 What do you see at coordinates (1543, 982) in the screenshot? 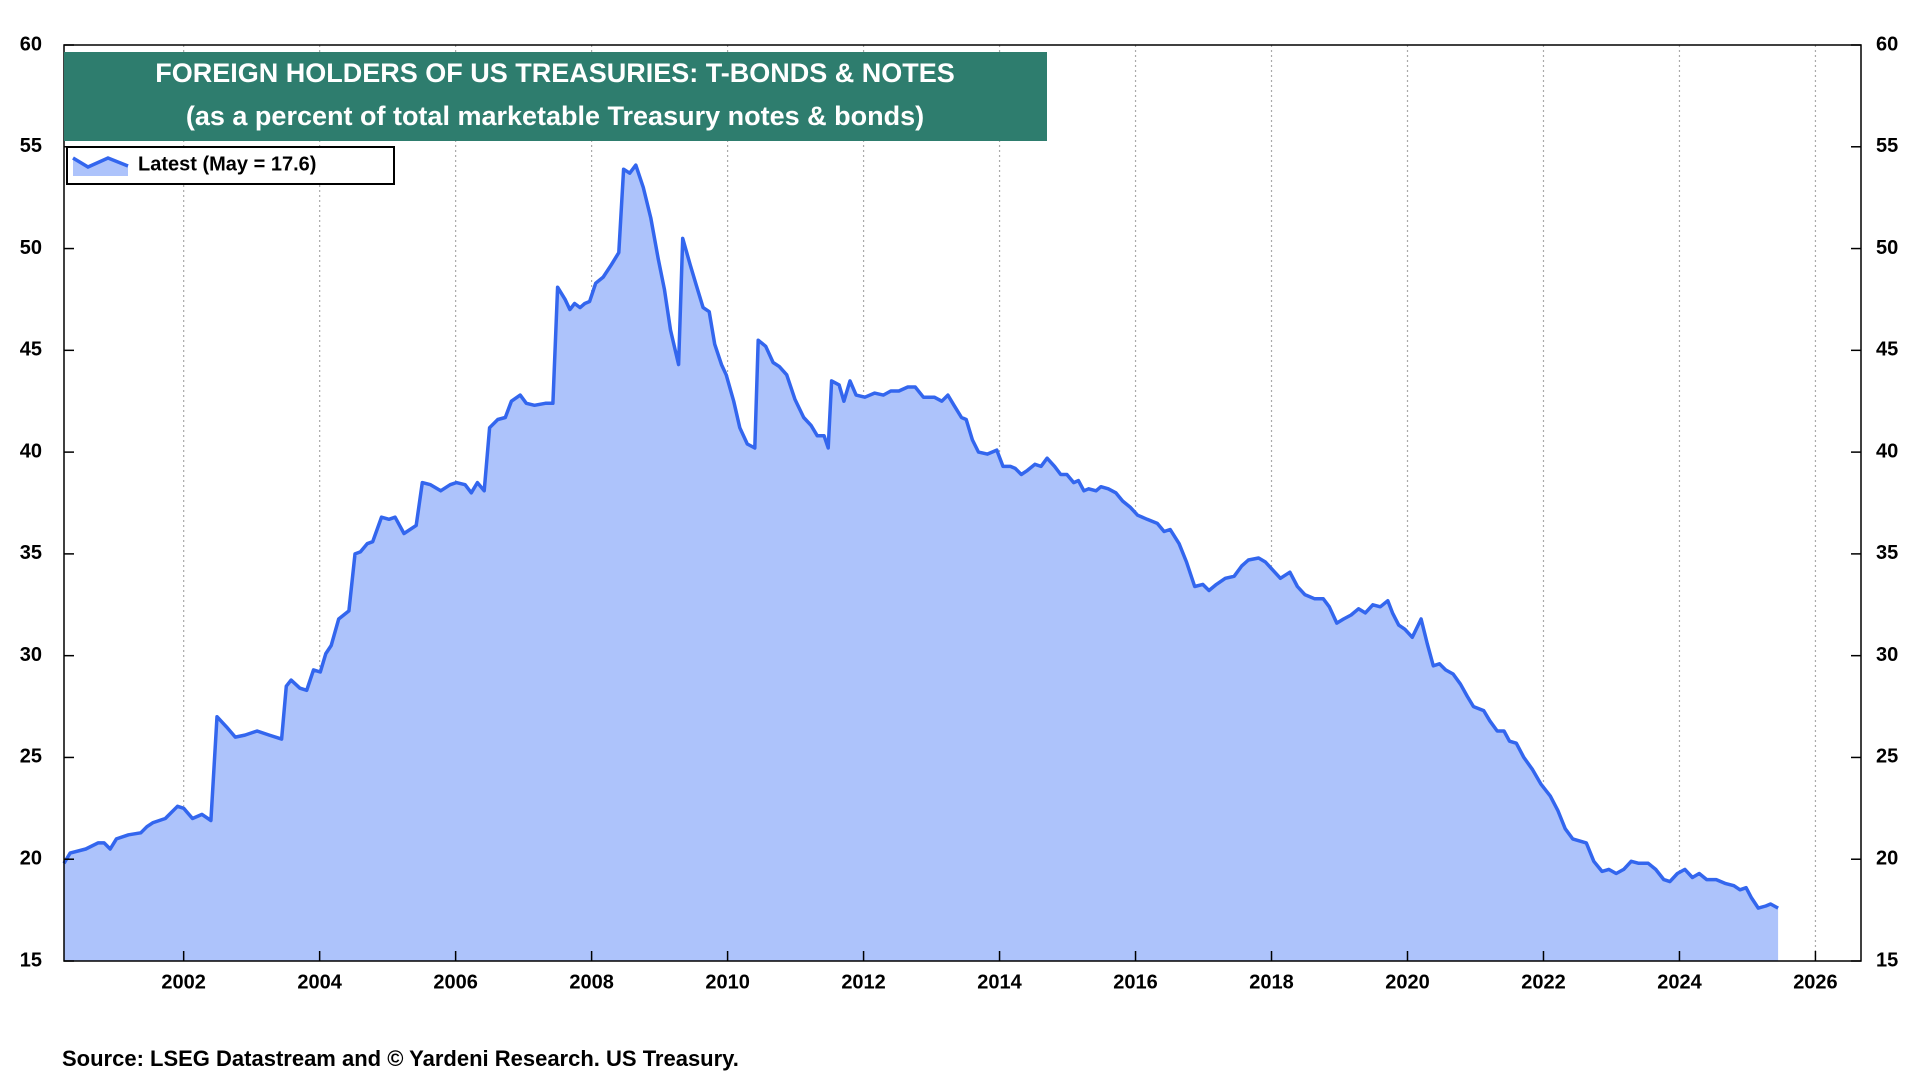
I see `x-tick-label: 2022` at bounding box center [1543, 982].